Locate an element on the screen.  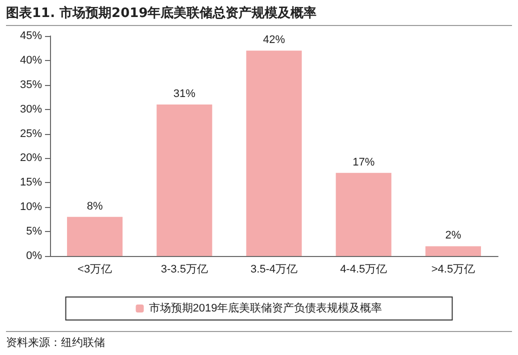
y-tick-label: 0% is located at coordinates (34, 256).